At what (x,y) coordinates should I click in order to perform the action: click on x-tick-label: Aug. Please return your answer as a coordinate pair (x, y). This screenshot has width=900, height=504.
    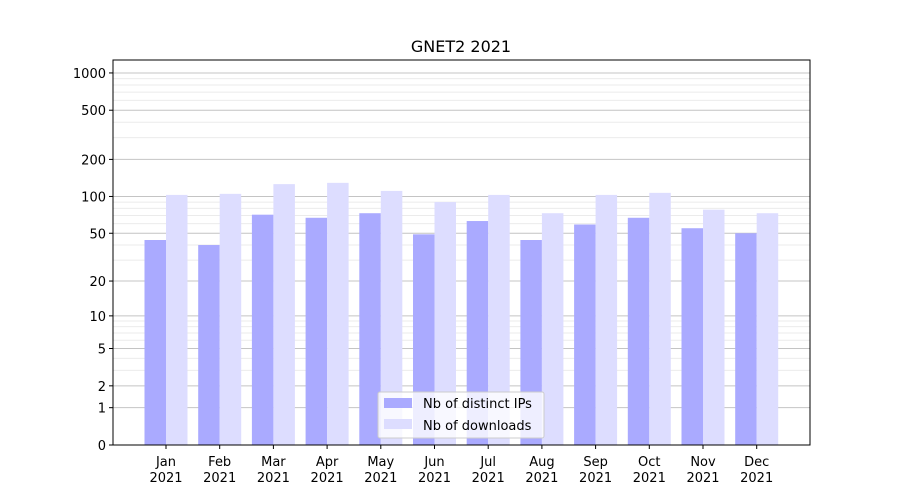
    Looking at the image, I should click on (541, 462).